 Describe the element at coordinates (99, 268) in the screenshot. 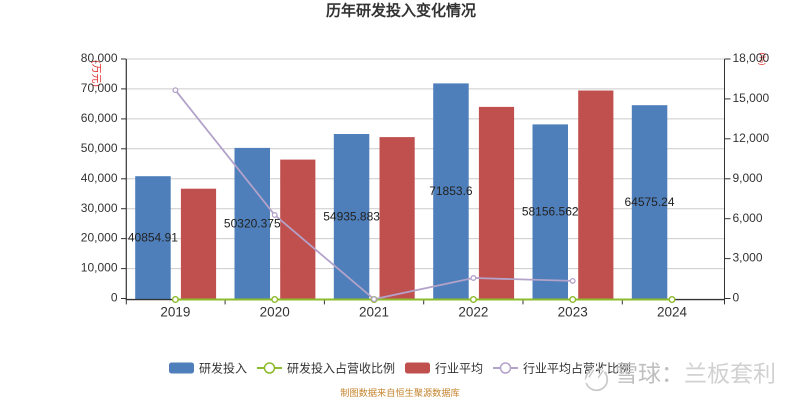

I see `svg-text: 10,000` at that location.